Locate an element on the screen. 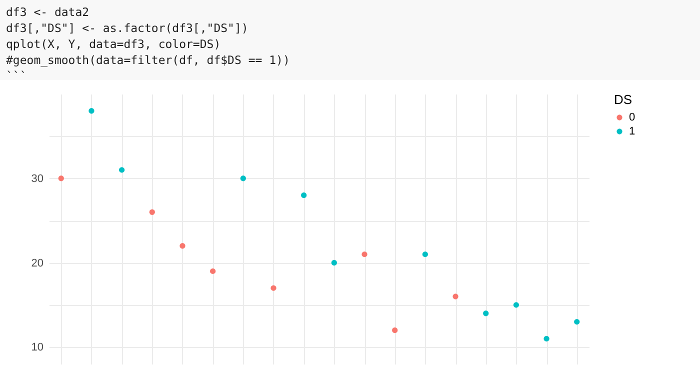 This screenshot has height=382, width=700. legend-label: 0 is located at coordinates (632, 118).